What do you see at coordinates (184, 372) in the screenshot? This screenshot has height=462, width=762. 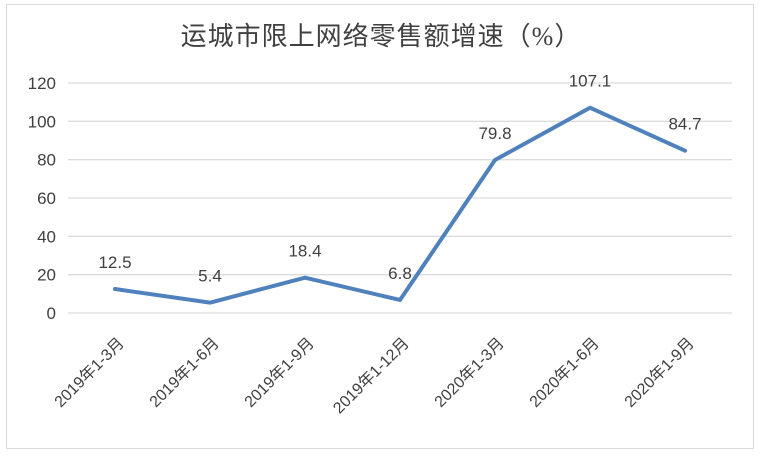 I see `x-tick-label: 2019年1-6月` at bounding box center [184, 372].